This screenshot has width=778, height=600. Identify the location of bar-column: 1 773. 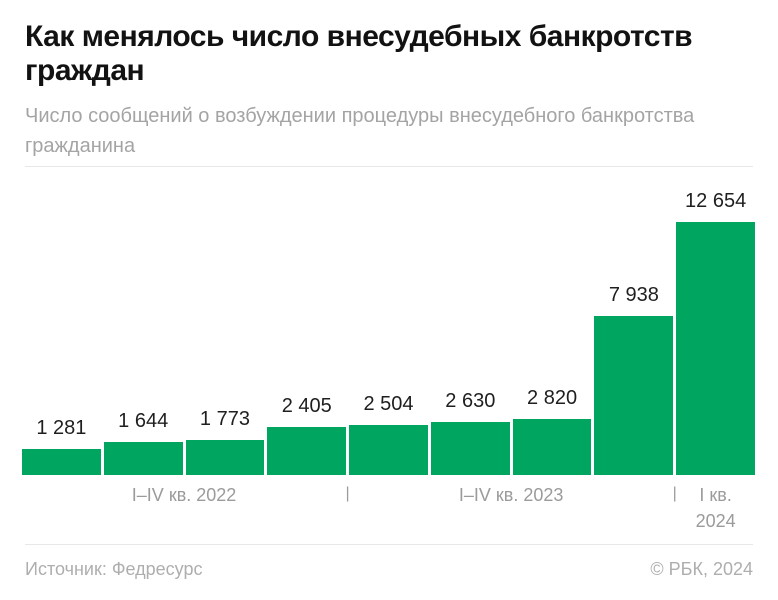
(225, 327).